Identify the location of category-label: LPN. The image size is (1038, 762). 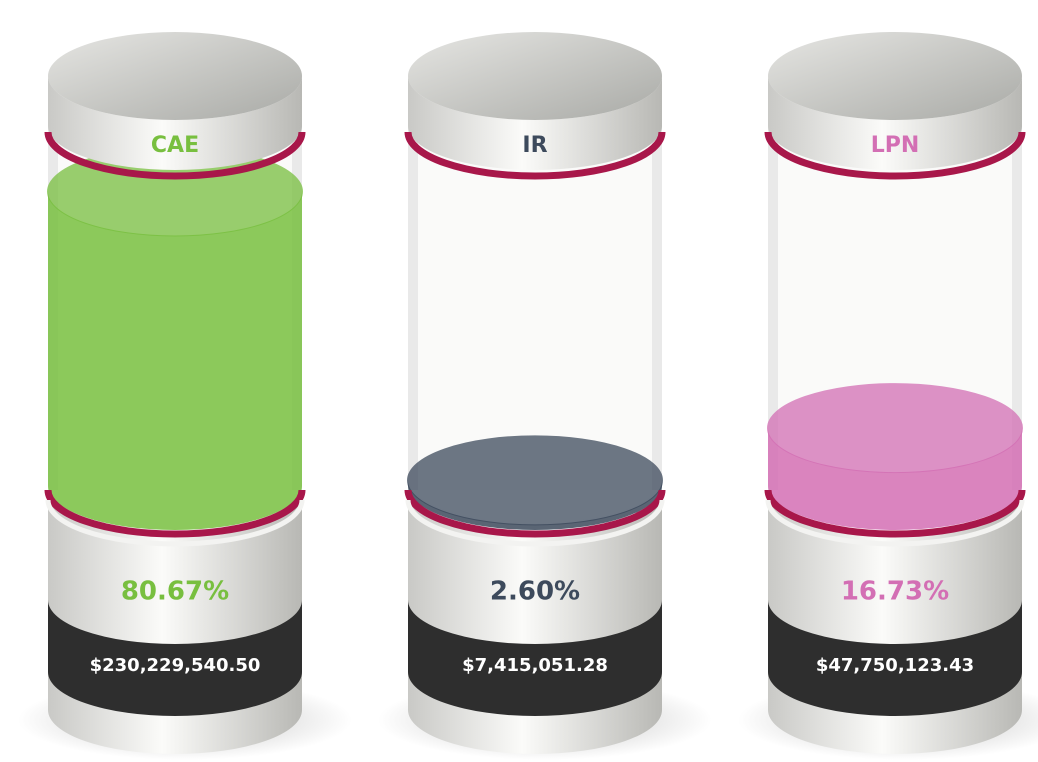
(895, 145).